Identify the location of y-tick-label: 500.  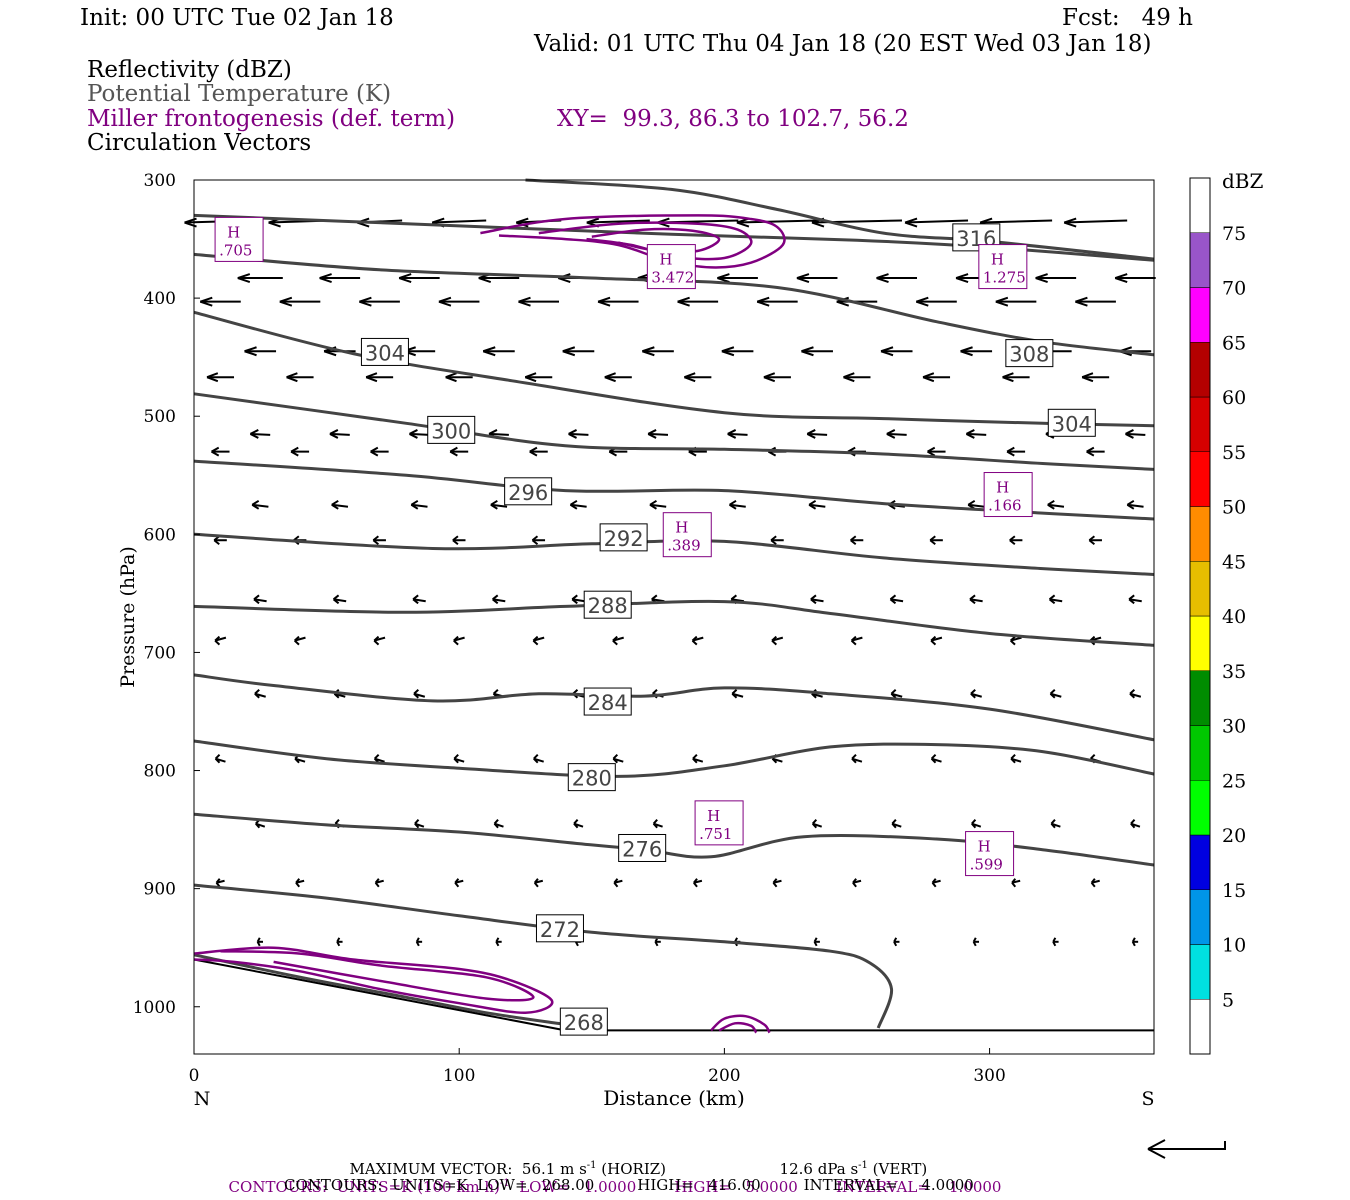
(160, 417).